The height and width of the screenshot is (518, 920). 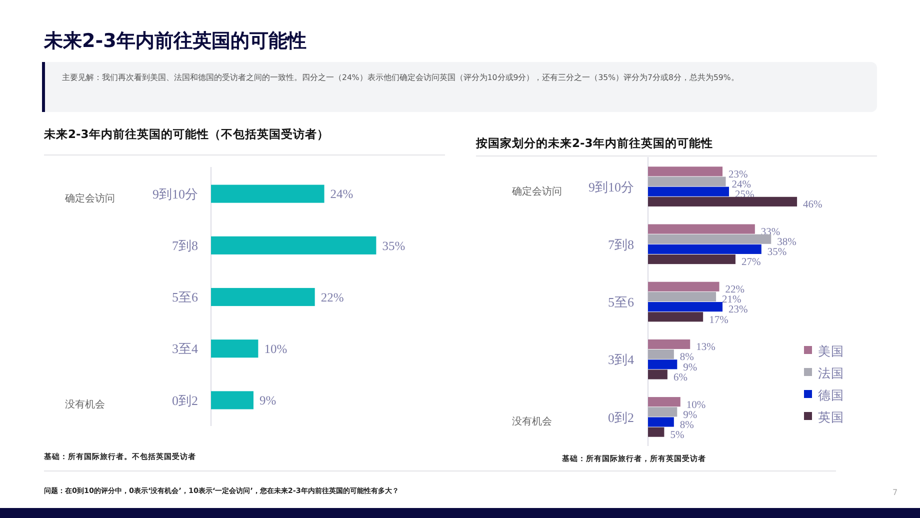 What do you see at coordinates (831, 350) in the screenshot?
I see `legend-label: 美国` at bounding box center [831, 350].